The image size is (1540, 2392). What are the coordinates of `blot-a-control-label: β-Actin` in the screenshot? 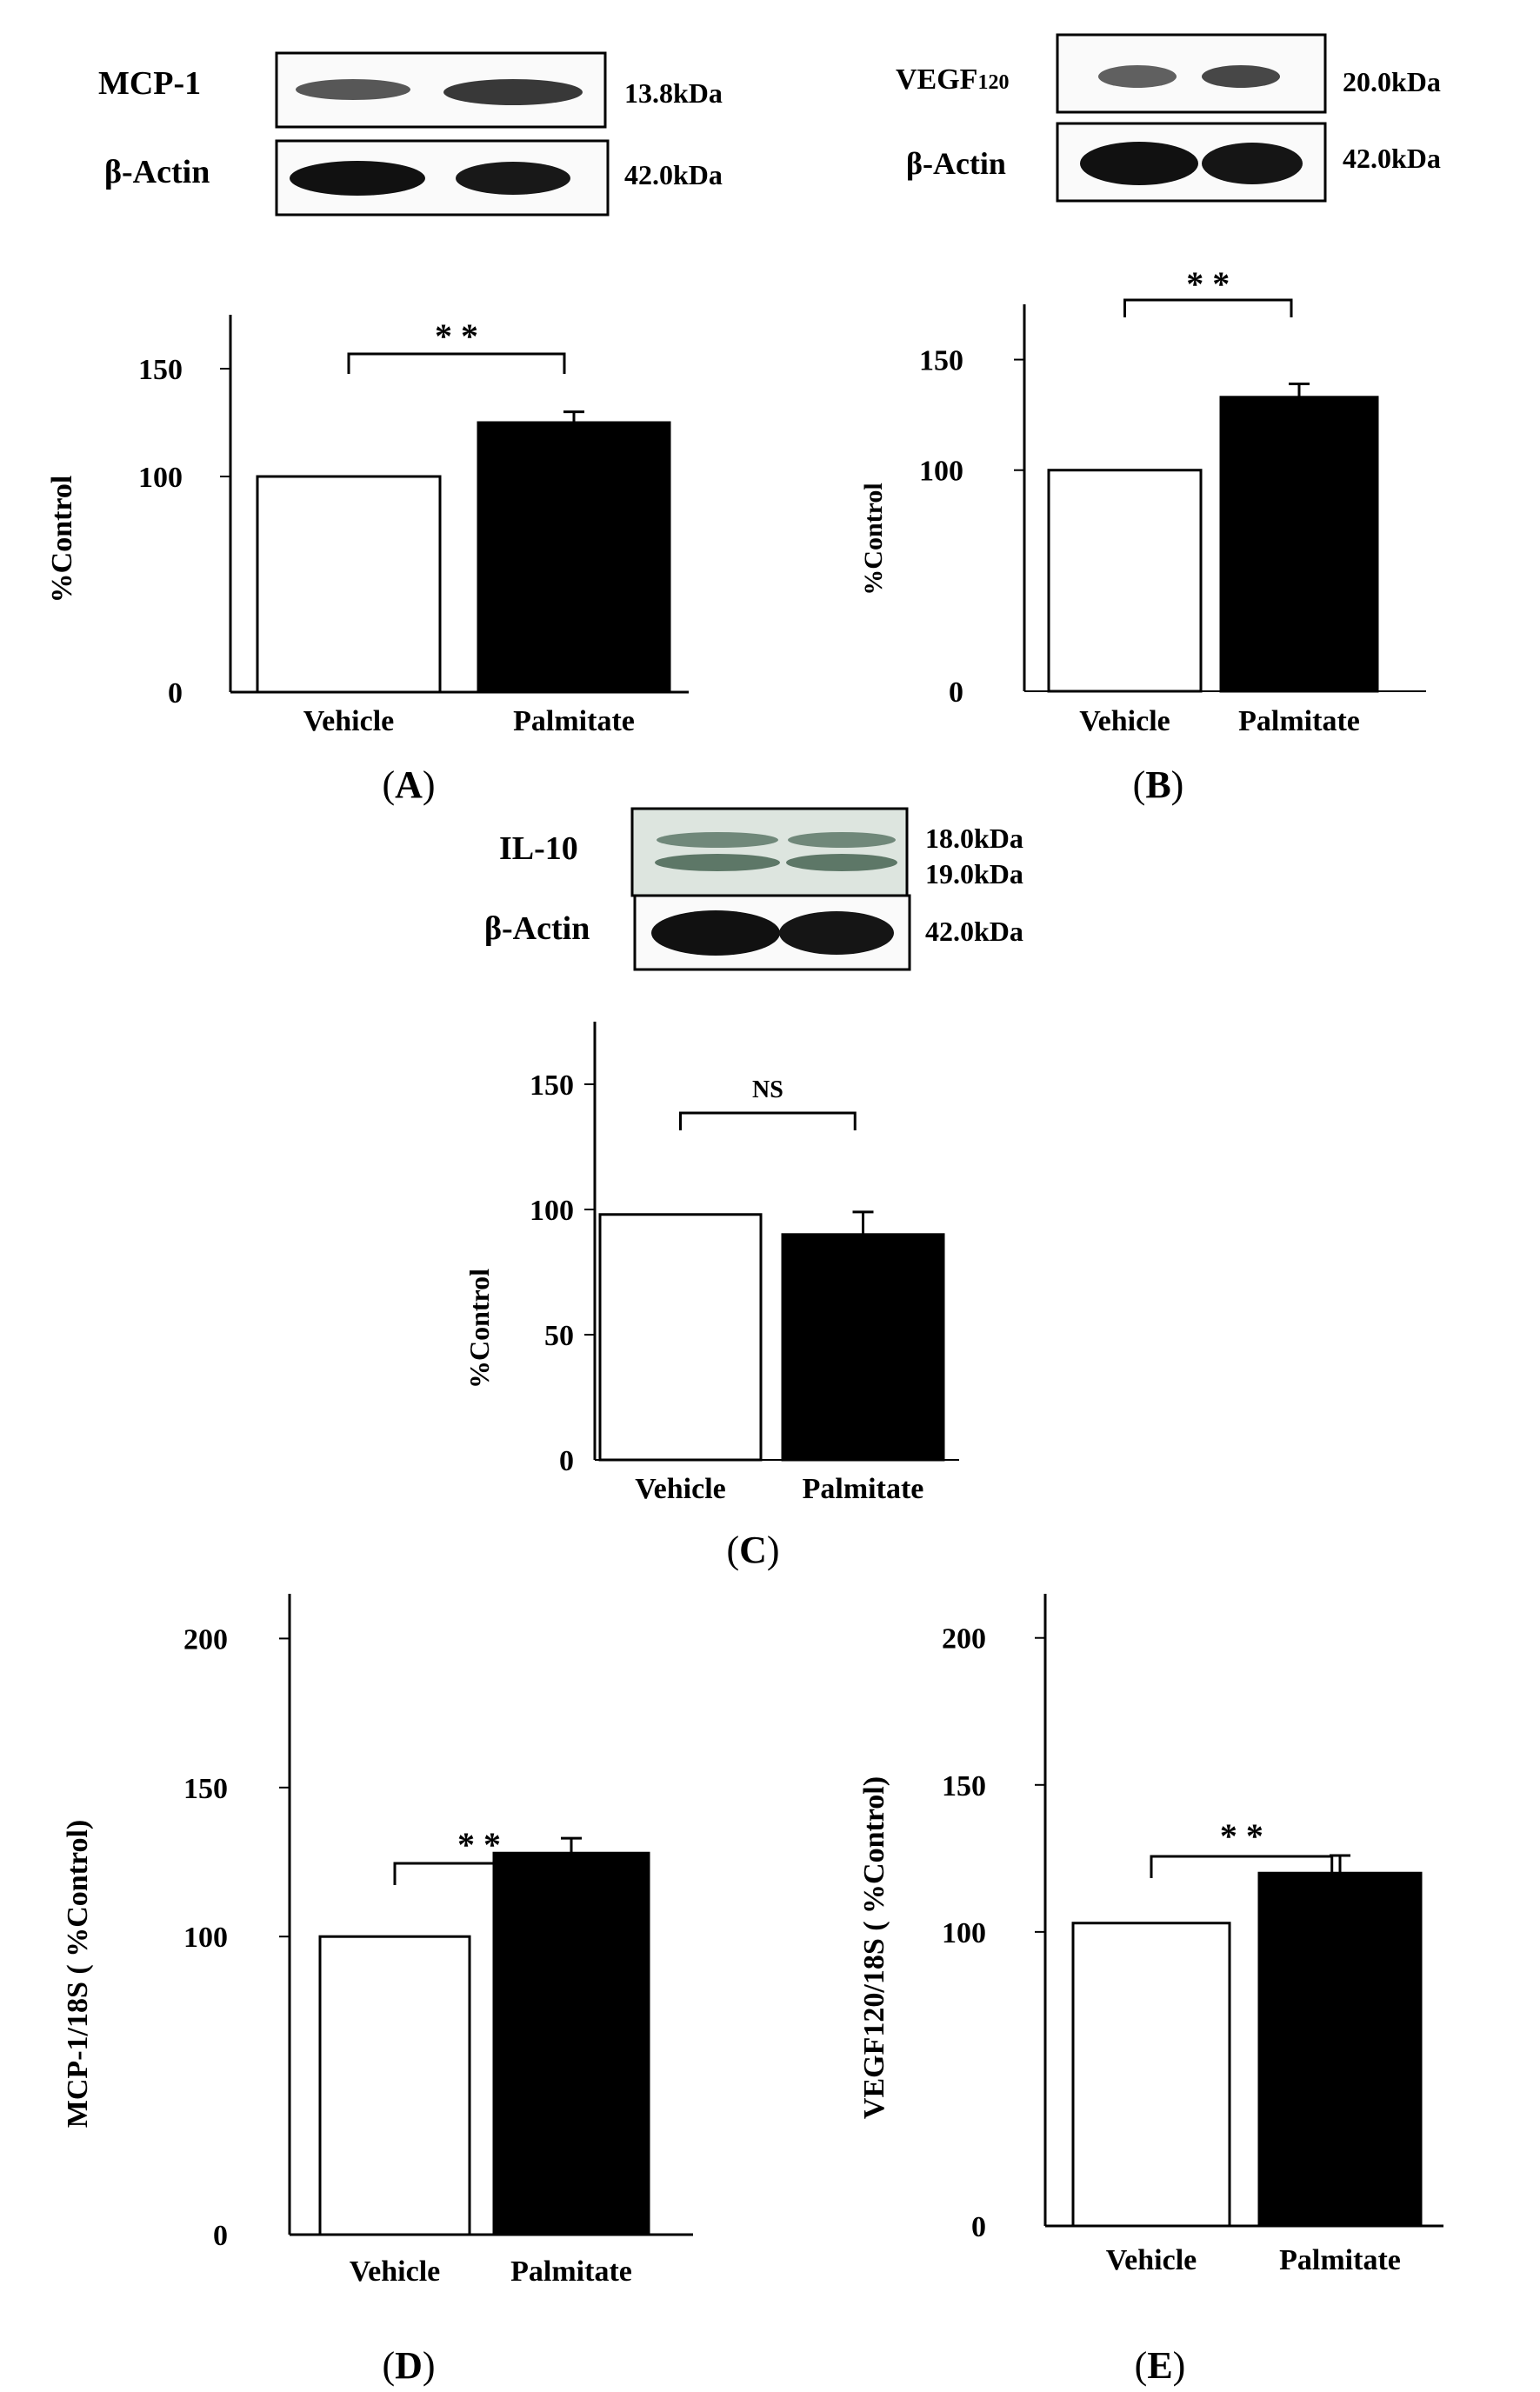 It's located at (157, 172).